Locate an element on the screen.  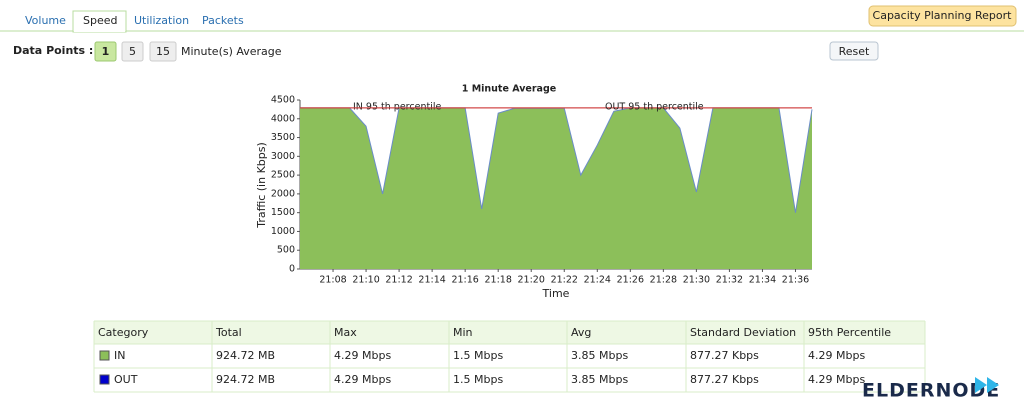
table-header: Total is located at coordinates (228, 332).